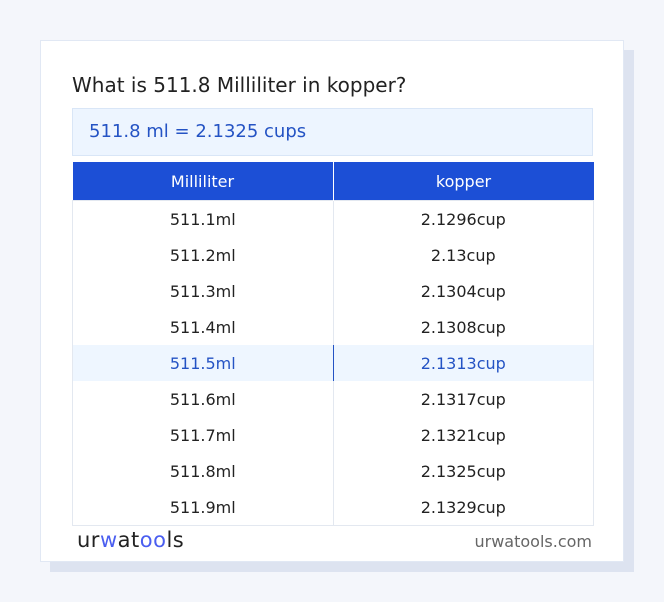 This screenshot has height=602, width=664. Describe the element at coordinates (203, 255) in the screenshot. I see `milliliter-cell: 511.2ml` at that location.